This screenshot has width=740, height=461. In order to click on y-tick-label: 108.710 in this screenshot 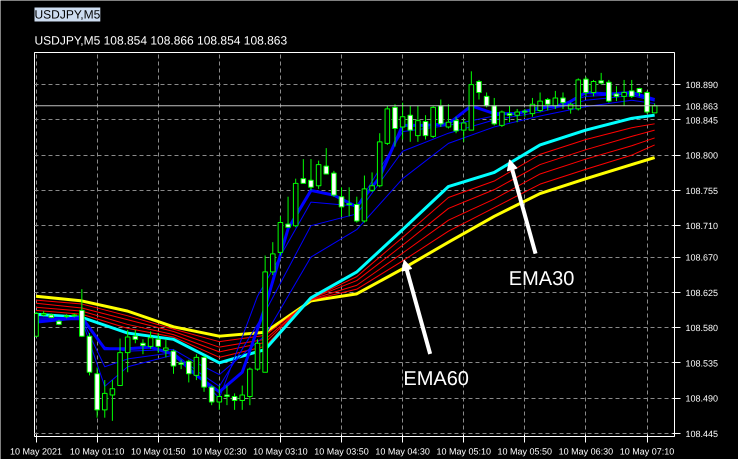, I will do `click(702, 226)`.